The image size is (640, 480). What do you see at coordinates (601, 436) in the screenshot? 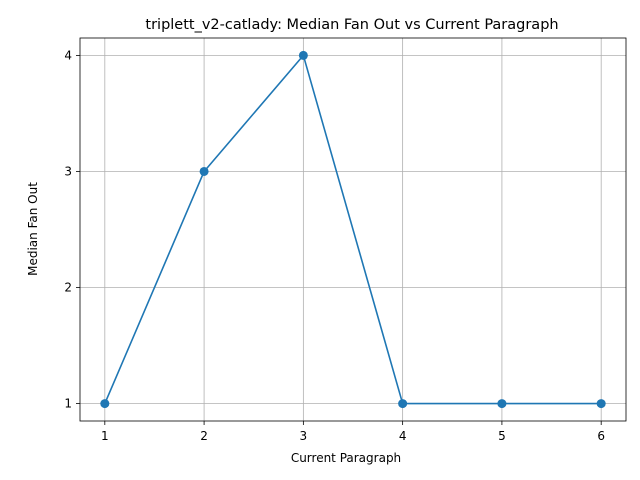
I see `x-tick-label: 6` at bounding box center [601, 436].